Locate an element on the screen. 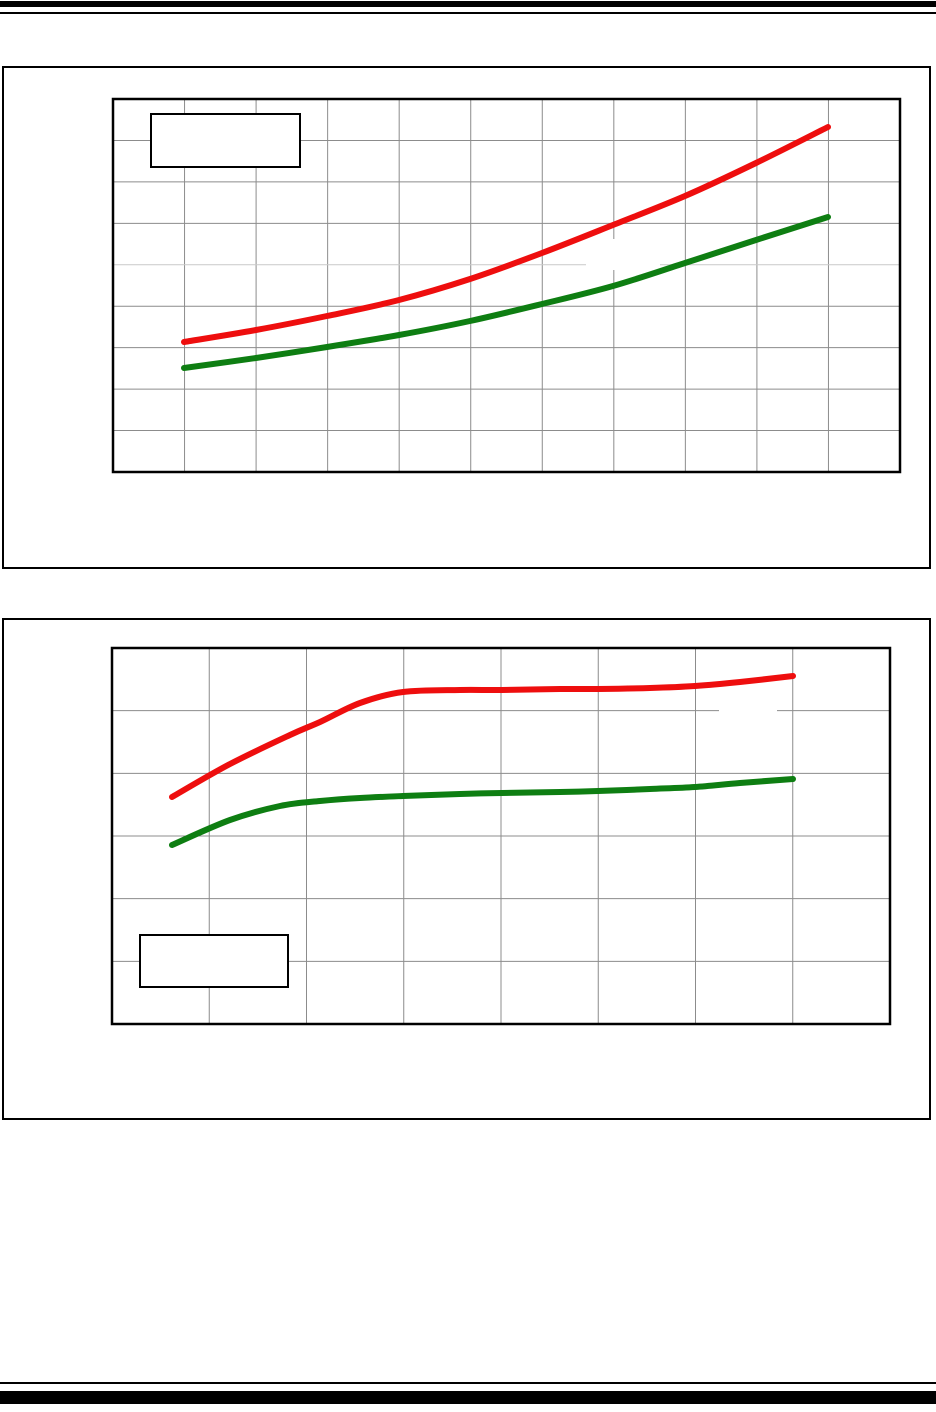 This screenshot has height=1412, width=936. chart-1-green-curve is located at coordinates (506, 292).